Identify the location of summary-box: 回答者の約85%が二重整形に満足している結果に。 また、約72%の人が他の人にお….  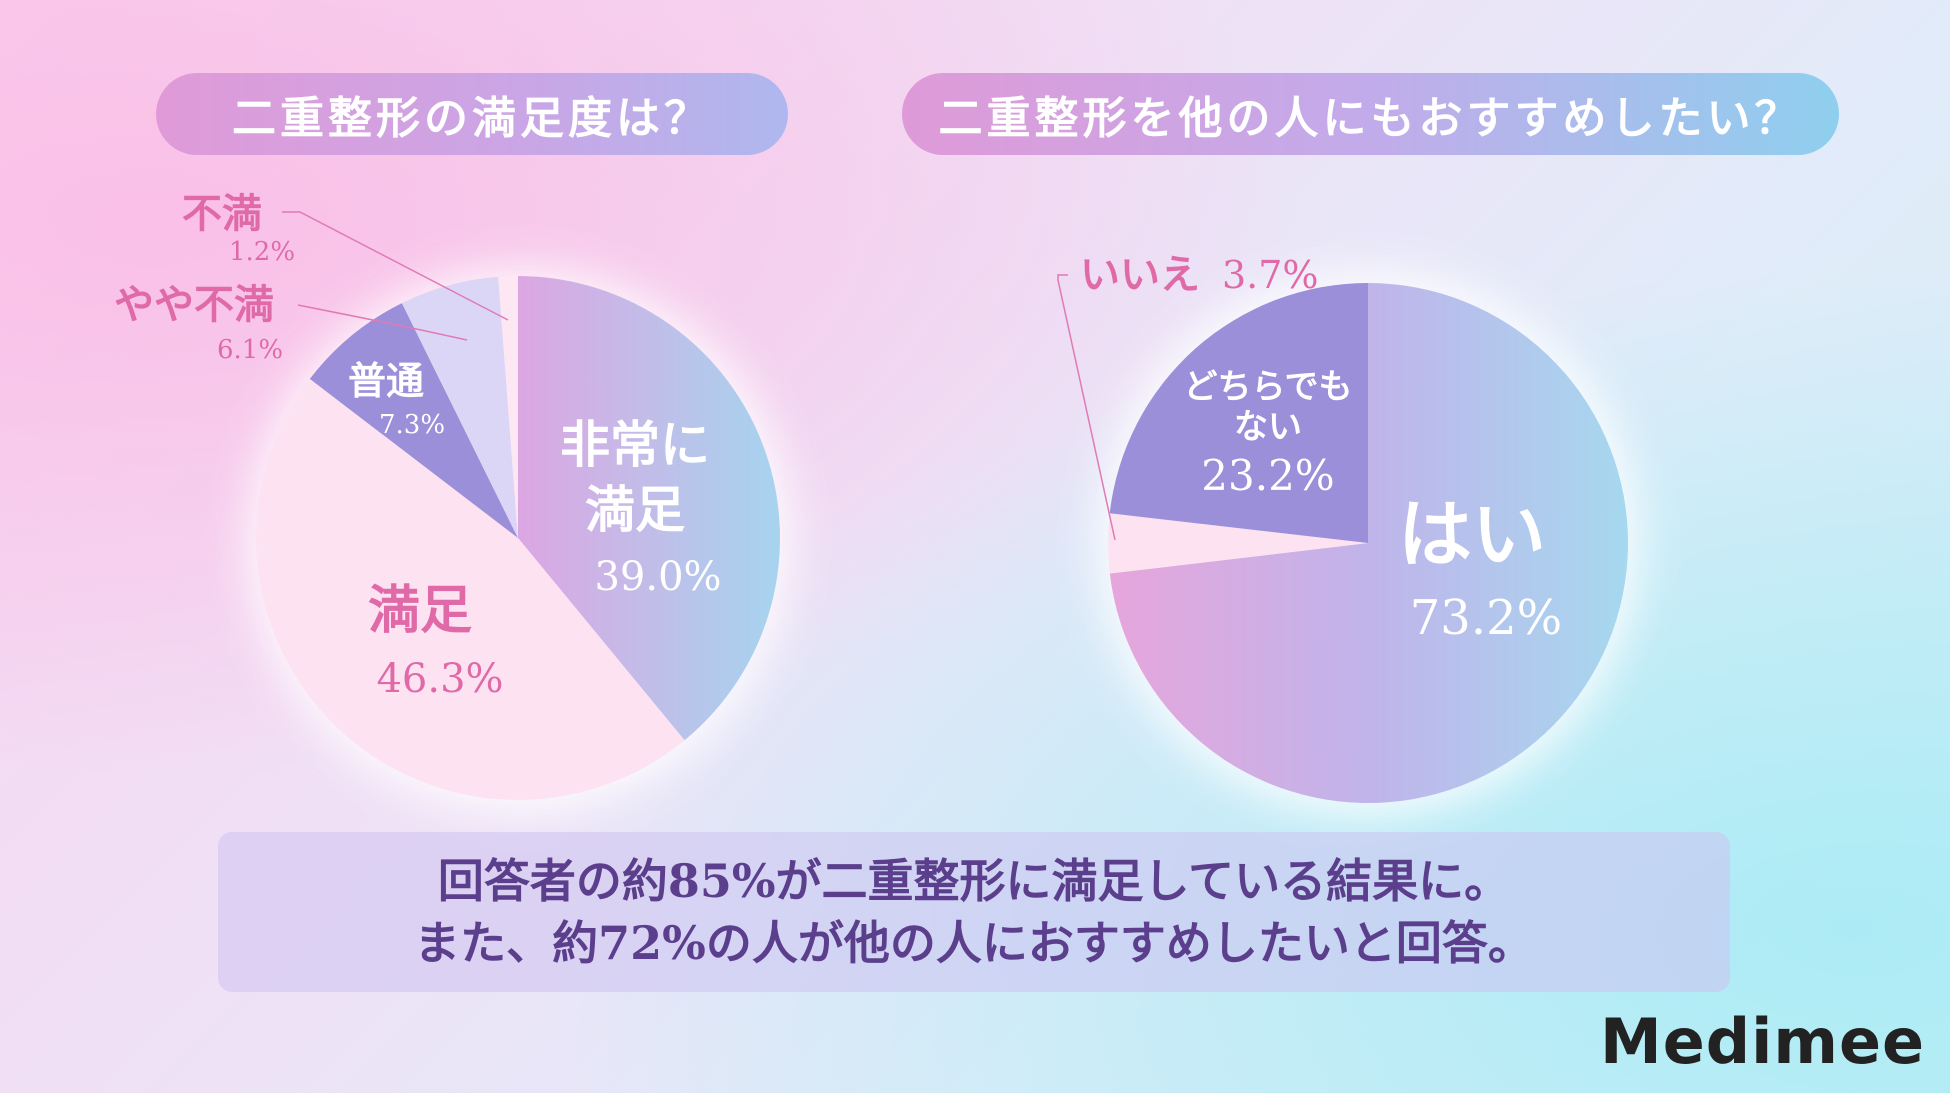
(974, 912).